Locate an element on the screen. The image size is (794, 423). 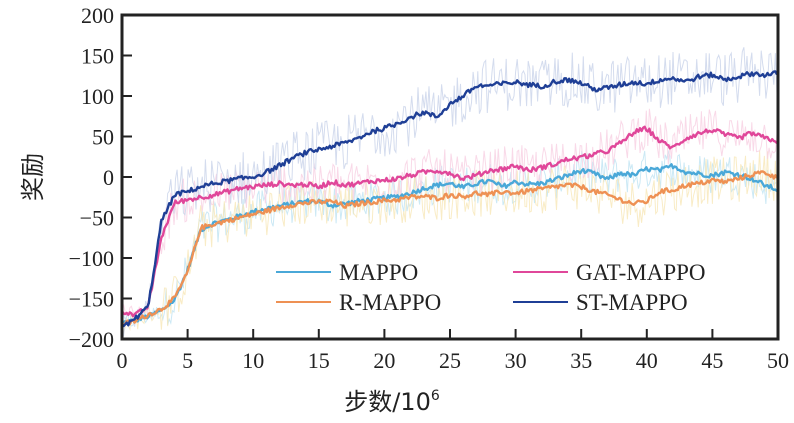
x-tick-label: 50 is located at coordinates (778, 360).